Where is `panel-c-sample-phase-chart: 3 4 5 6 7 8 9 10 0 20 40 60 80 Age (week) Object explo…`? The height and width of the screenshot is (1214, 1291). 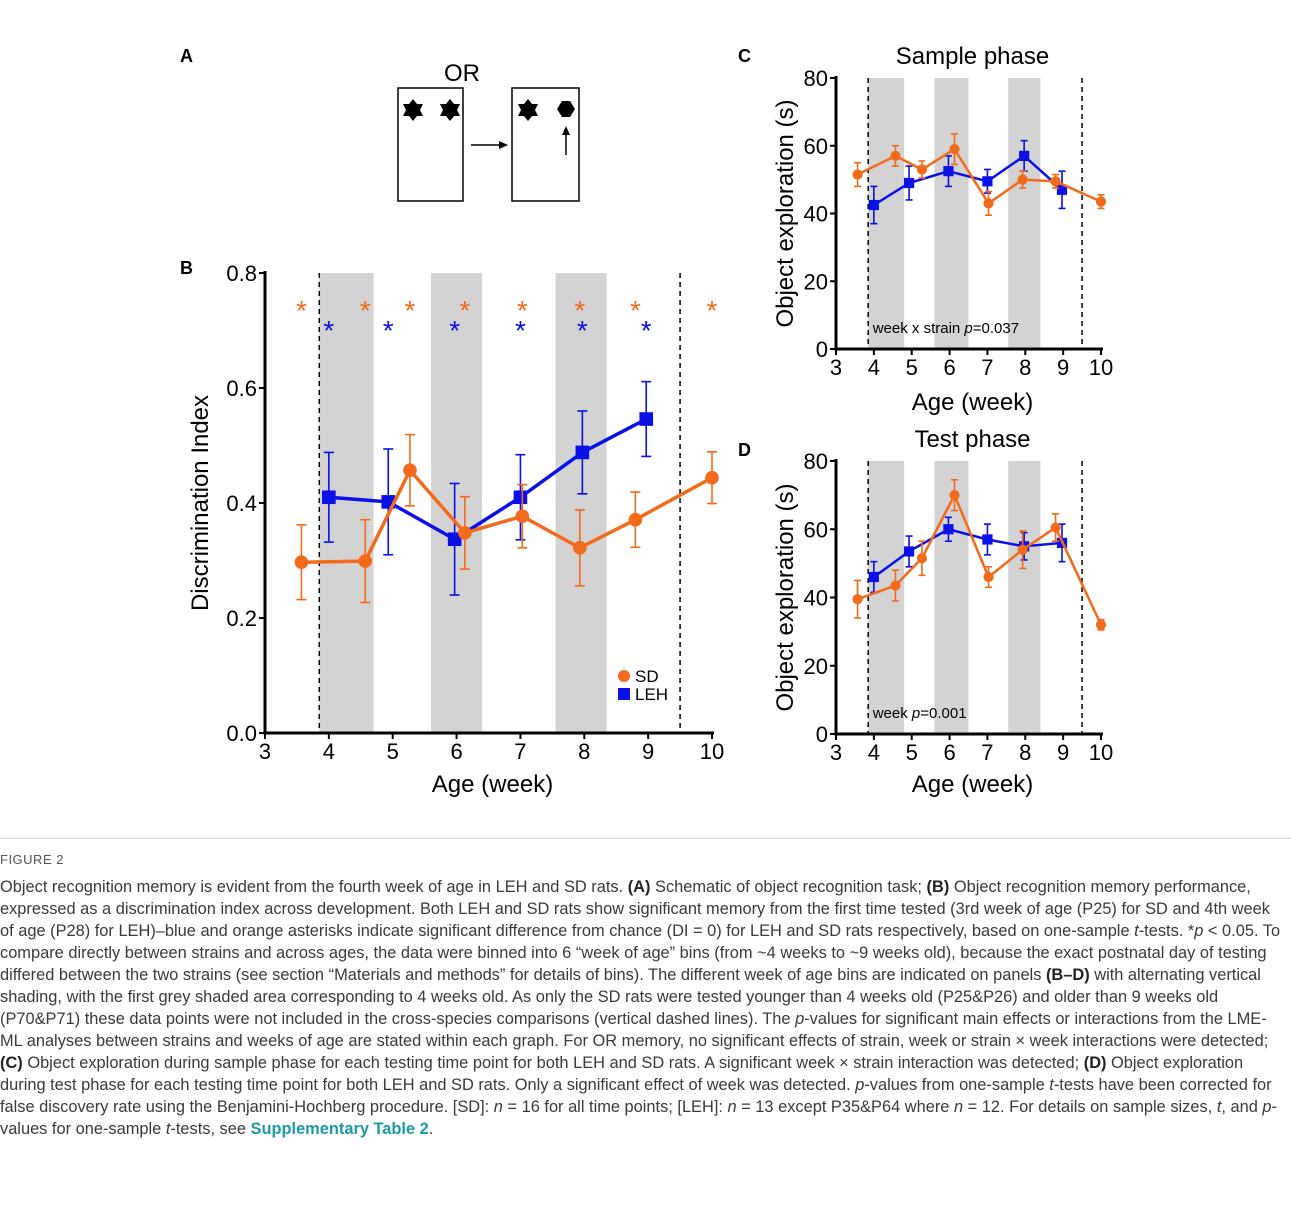 panel-c-sample-phase-chart: 3 4 5 6 7 8 9 10 0 20 40 60 80 Age (week) Object explo… is located at coordinates (942, 229).